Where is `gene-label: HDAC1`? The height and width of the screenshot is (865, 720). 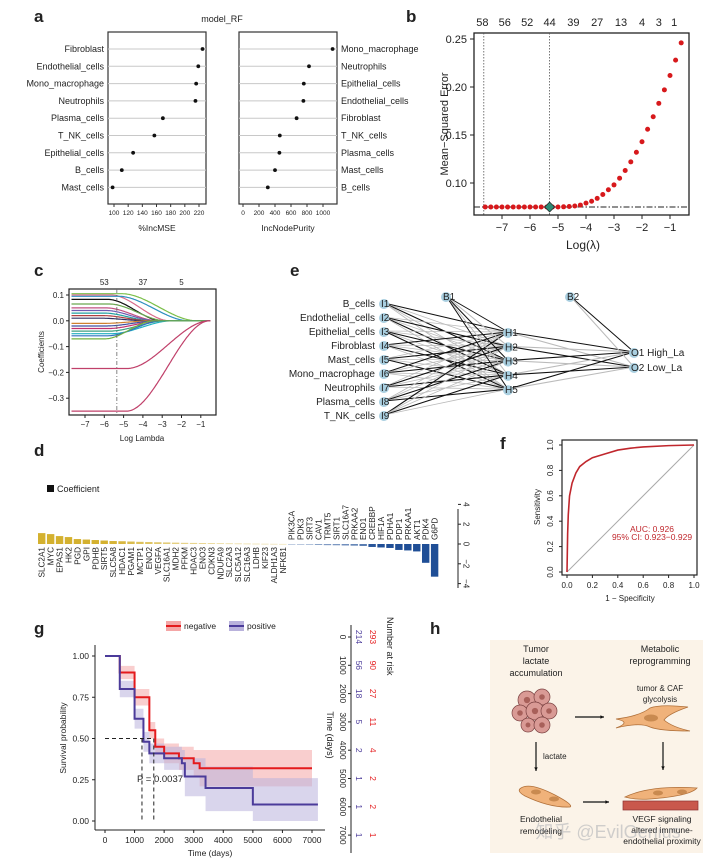
gene-label: HDAC1 is located at coordinates (122, 561).